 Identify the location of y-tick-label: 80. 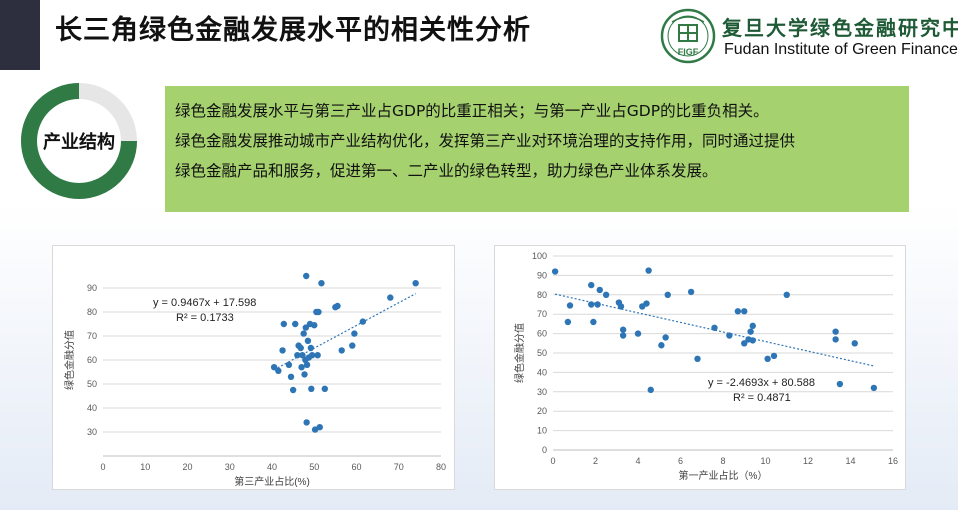
(542, 295).